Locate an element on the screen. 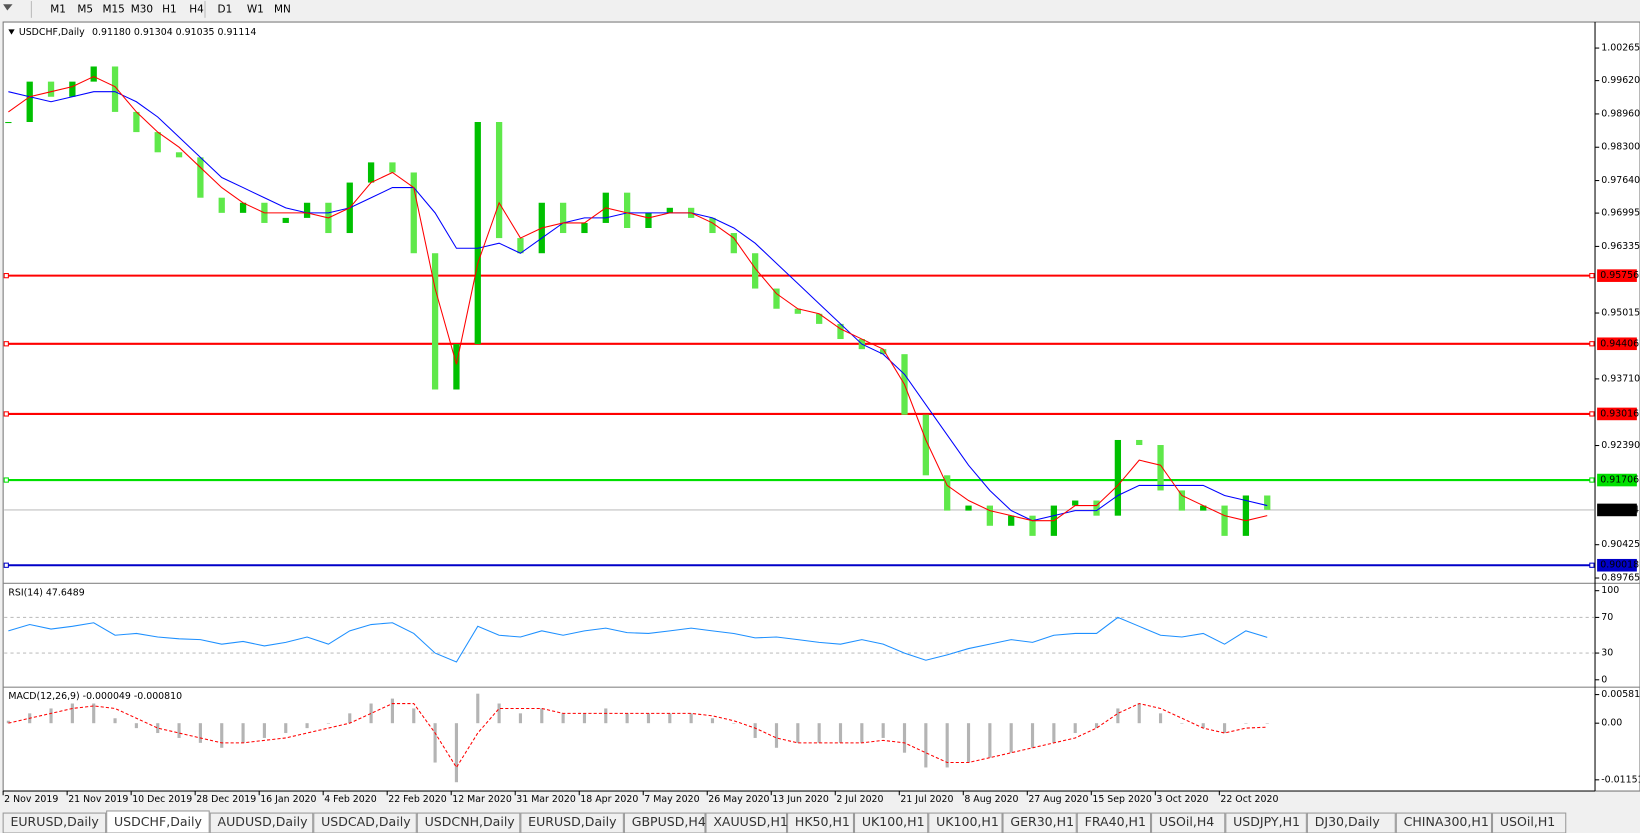 The width and height of the screenshot is (1640, 833). timeframe-label: D1 is located at coordinates (225, 9).